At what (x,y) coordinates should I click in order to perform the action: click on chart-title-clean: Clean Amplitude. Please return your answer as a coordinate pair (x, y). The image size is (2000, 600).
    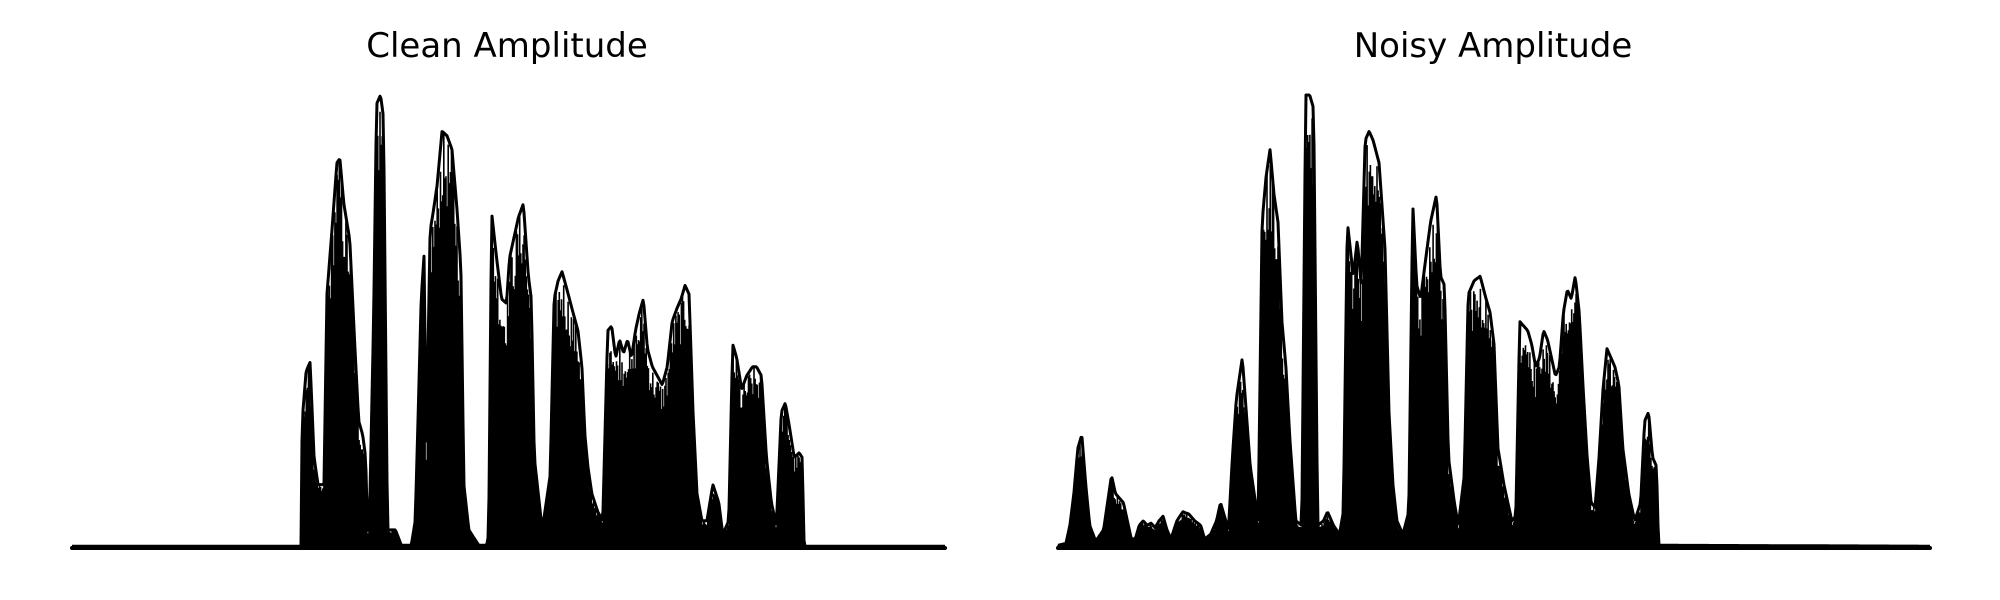
    Looking at the image, I should click on (507, 46).